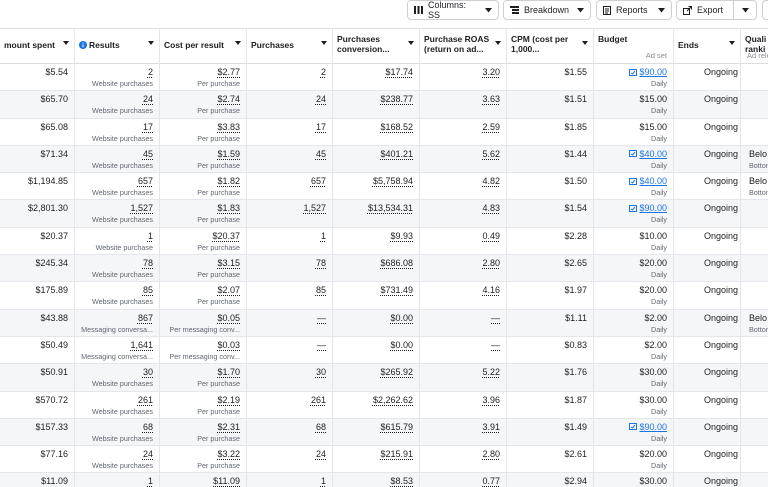  I want to click on purchases-value: 85, so click(320, 290).